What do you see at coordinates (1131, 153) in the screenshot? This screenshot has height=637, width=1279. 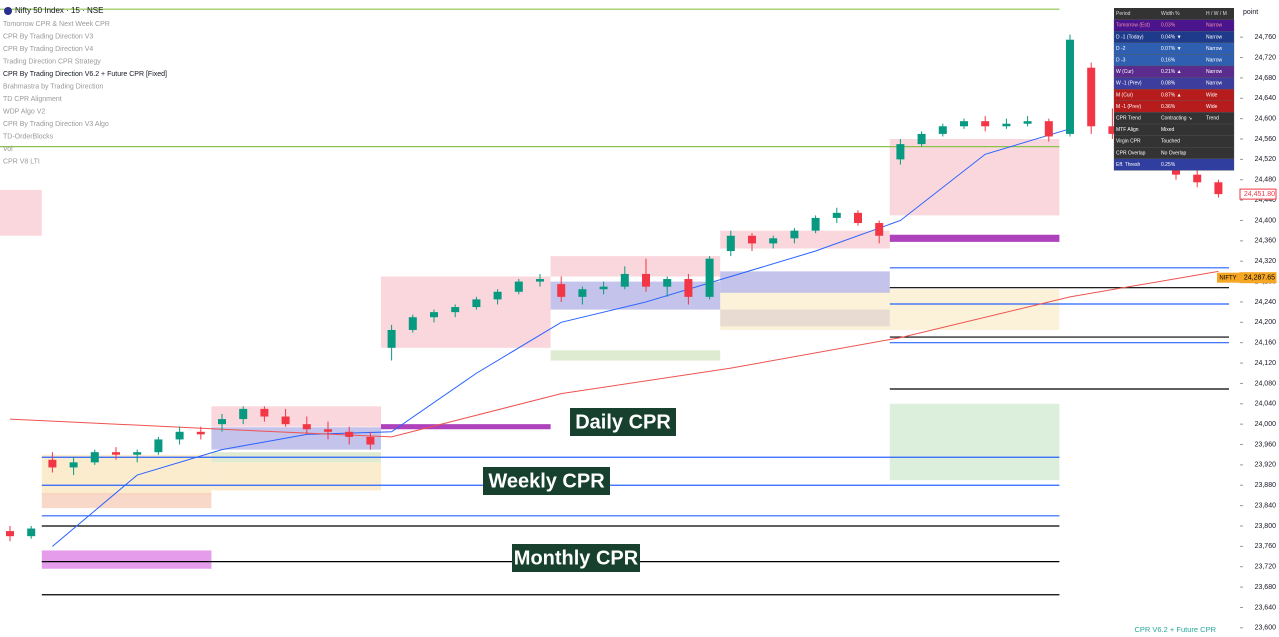 I see `table-cell: CPR Overlap` at bounding box center [1131, 153].